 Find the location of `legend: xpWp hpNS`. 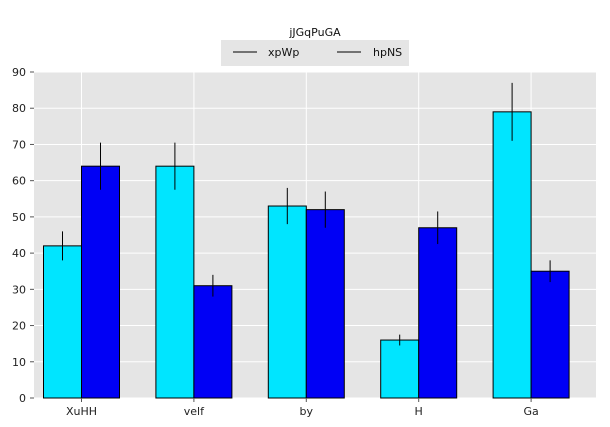

legend: xpWp hpNS is located at coordinates (315, 53).